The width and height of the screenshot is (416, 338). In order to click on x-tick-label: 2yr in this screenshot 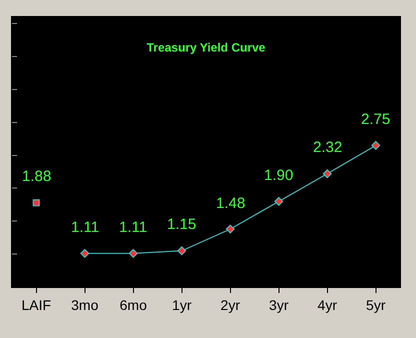, I will do `click(230, 304)`.